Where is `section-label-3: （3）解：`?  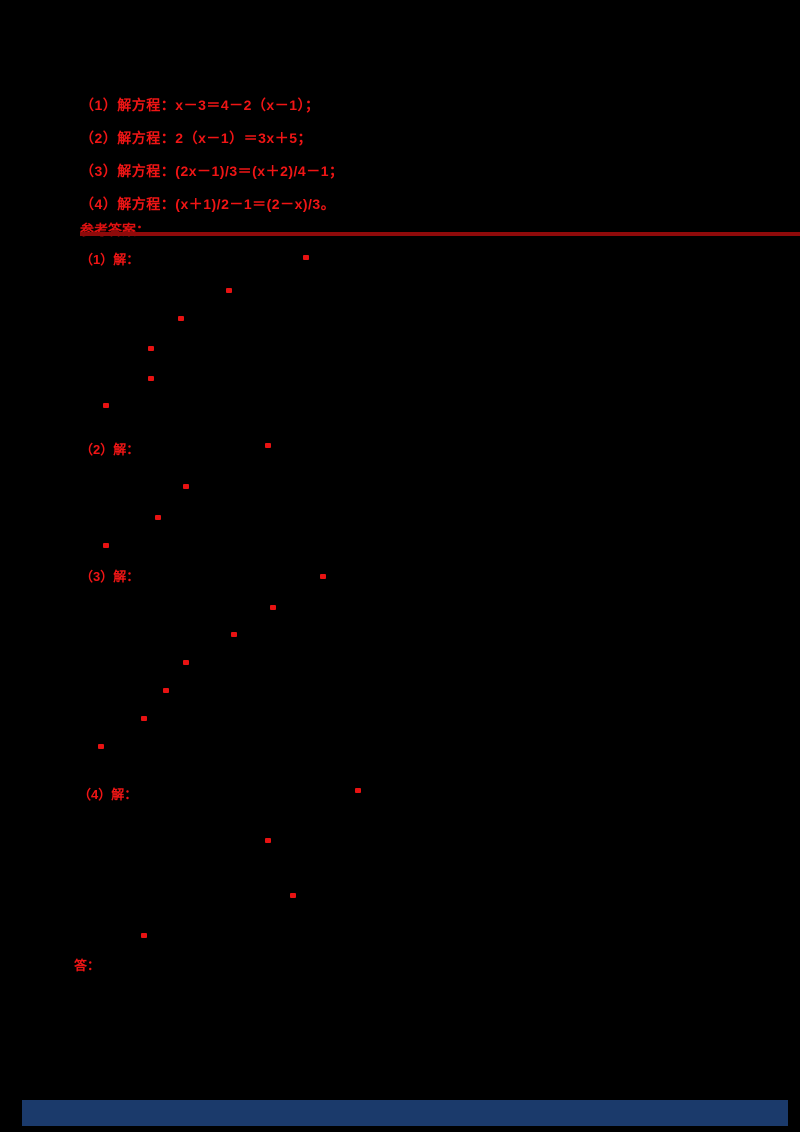 section-label-3: （3）解： is located at coordinates (110, 576).